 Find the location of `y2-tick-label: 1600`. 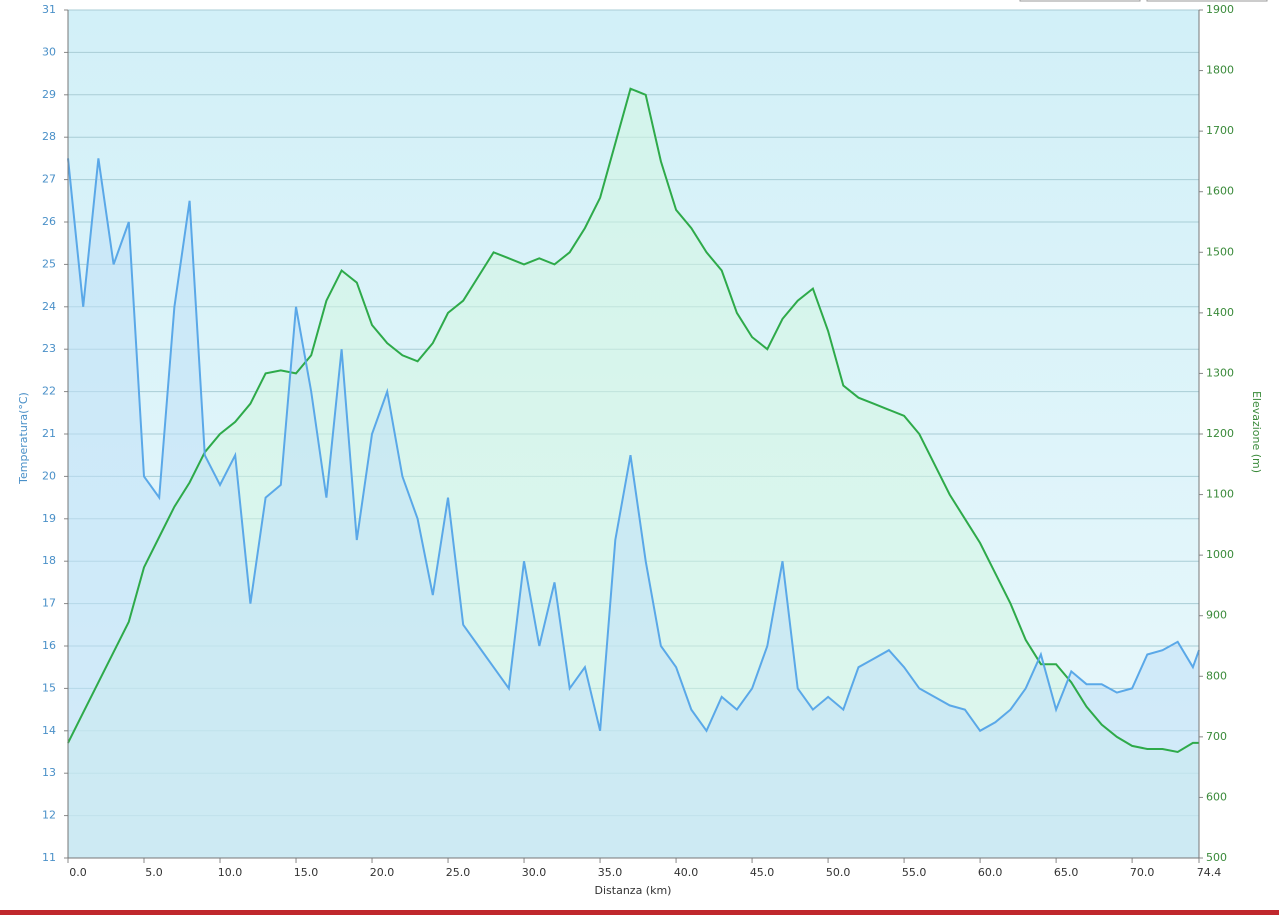

y2-tick-label: 1600 is located at coordinates (1220, 191).